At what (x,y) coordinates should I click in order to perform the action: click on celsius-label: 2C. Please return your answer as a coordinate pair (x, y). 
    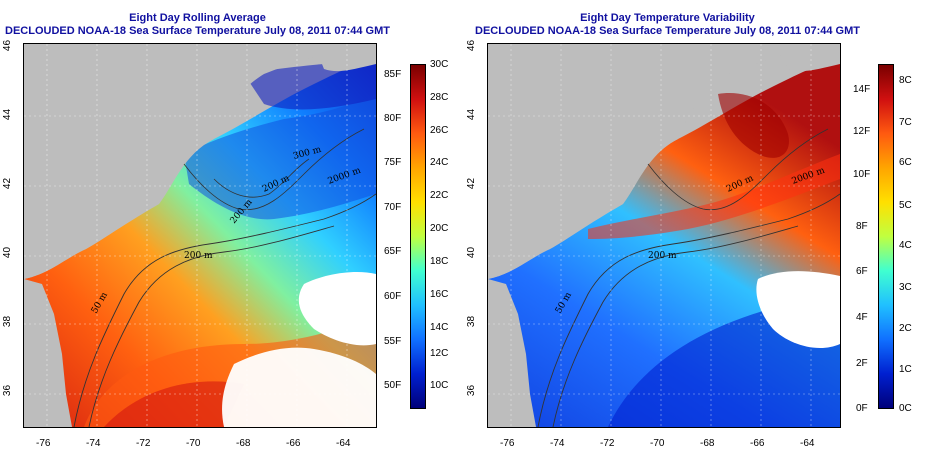
    Looking at the image, I should click on (905, 328).